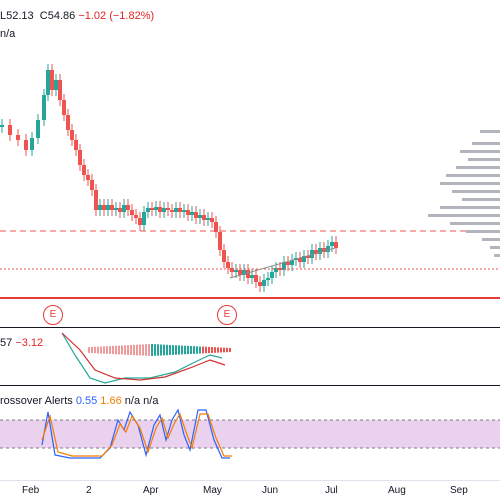 This screenshot has width=500, height=501. I want to click on rsi-lines, so click(136, 433).